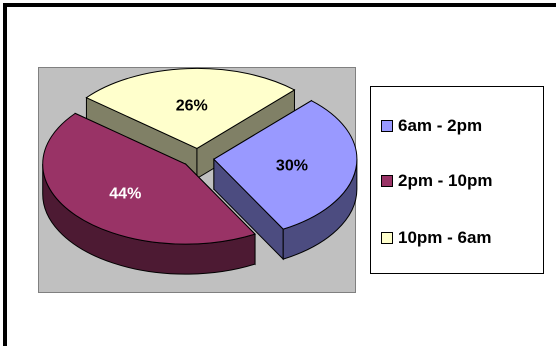  I want to click on pie-slice-2pm-10pm, so click(149, 178).